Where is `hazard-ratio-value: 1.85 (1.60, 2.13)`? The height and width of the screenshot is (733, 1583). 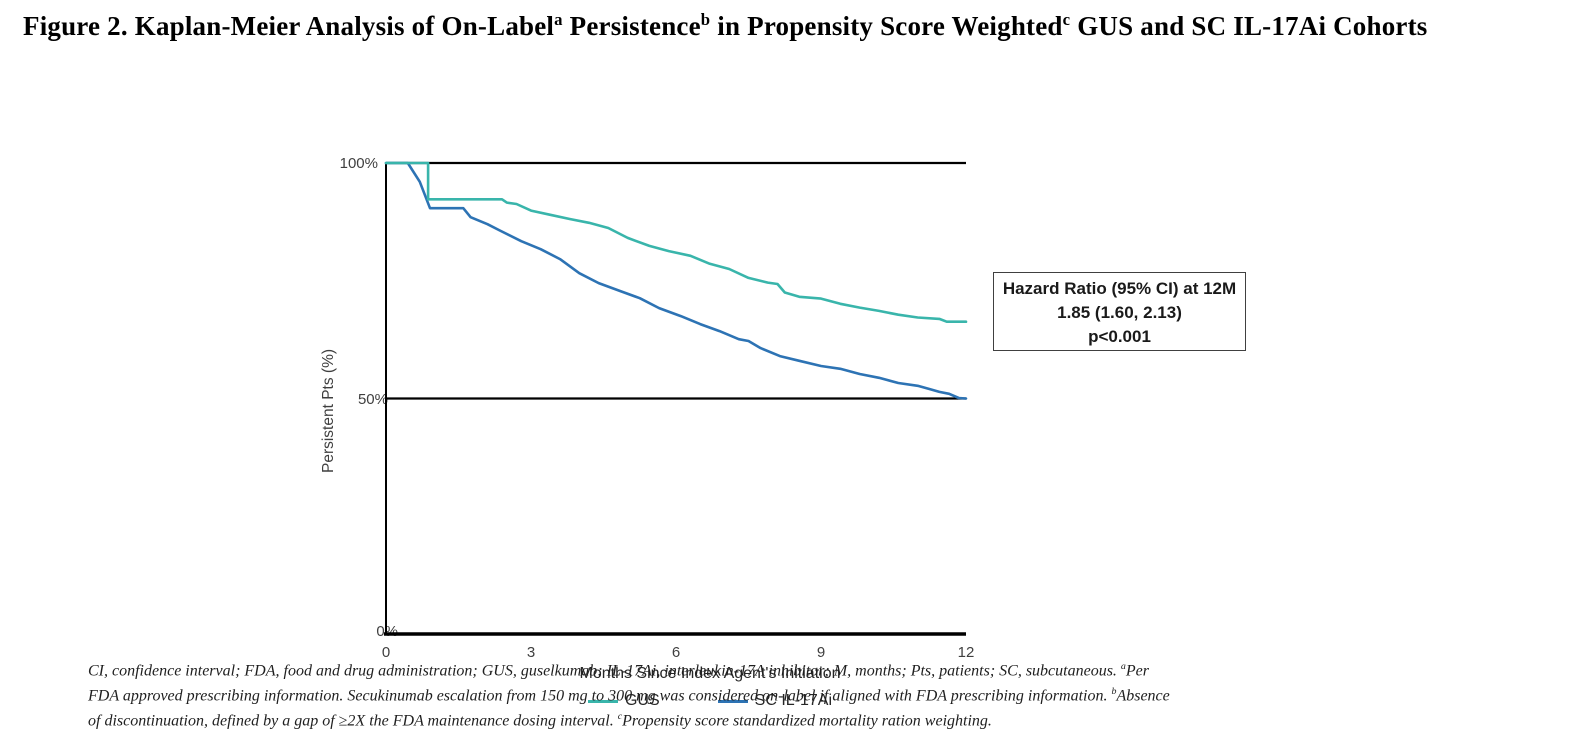 hazard-ratio-value: 1.85 (1.60, 2.13) is located at coordinates (1119, 312).